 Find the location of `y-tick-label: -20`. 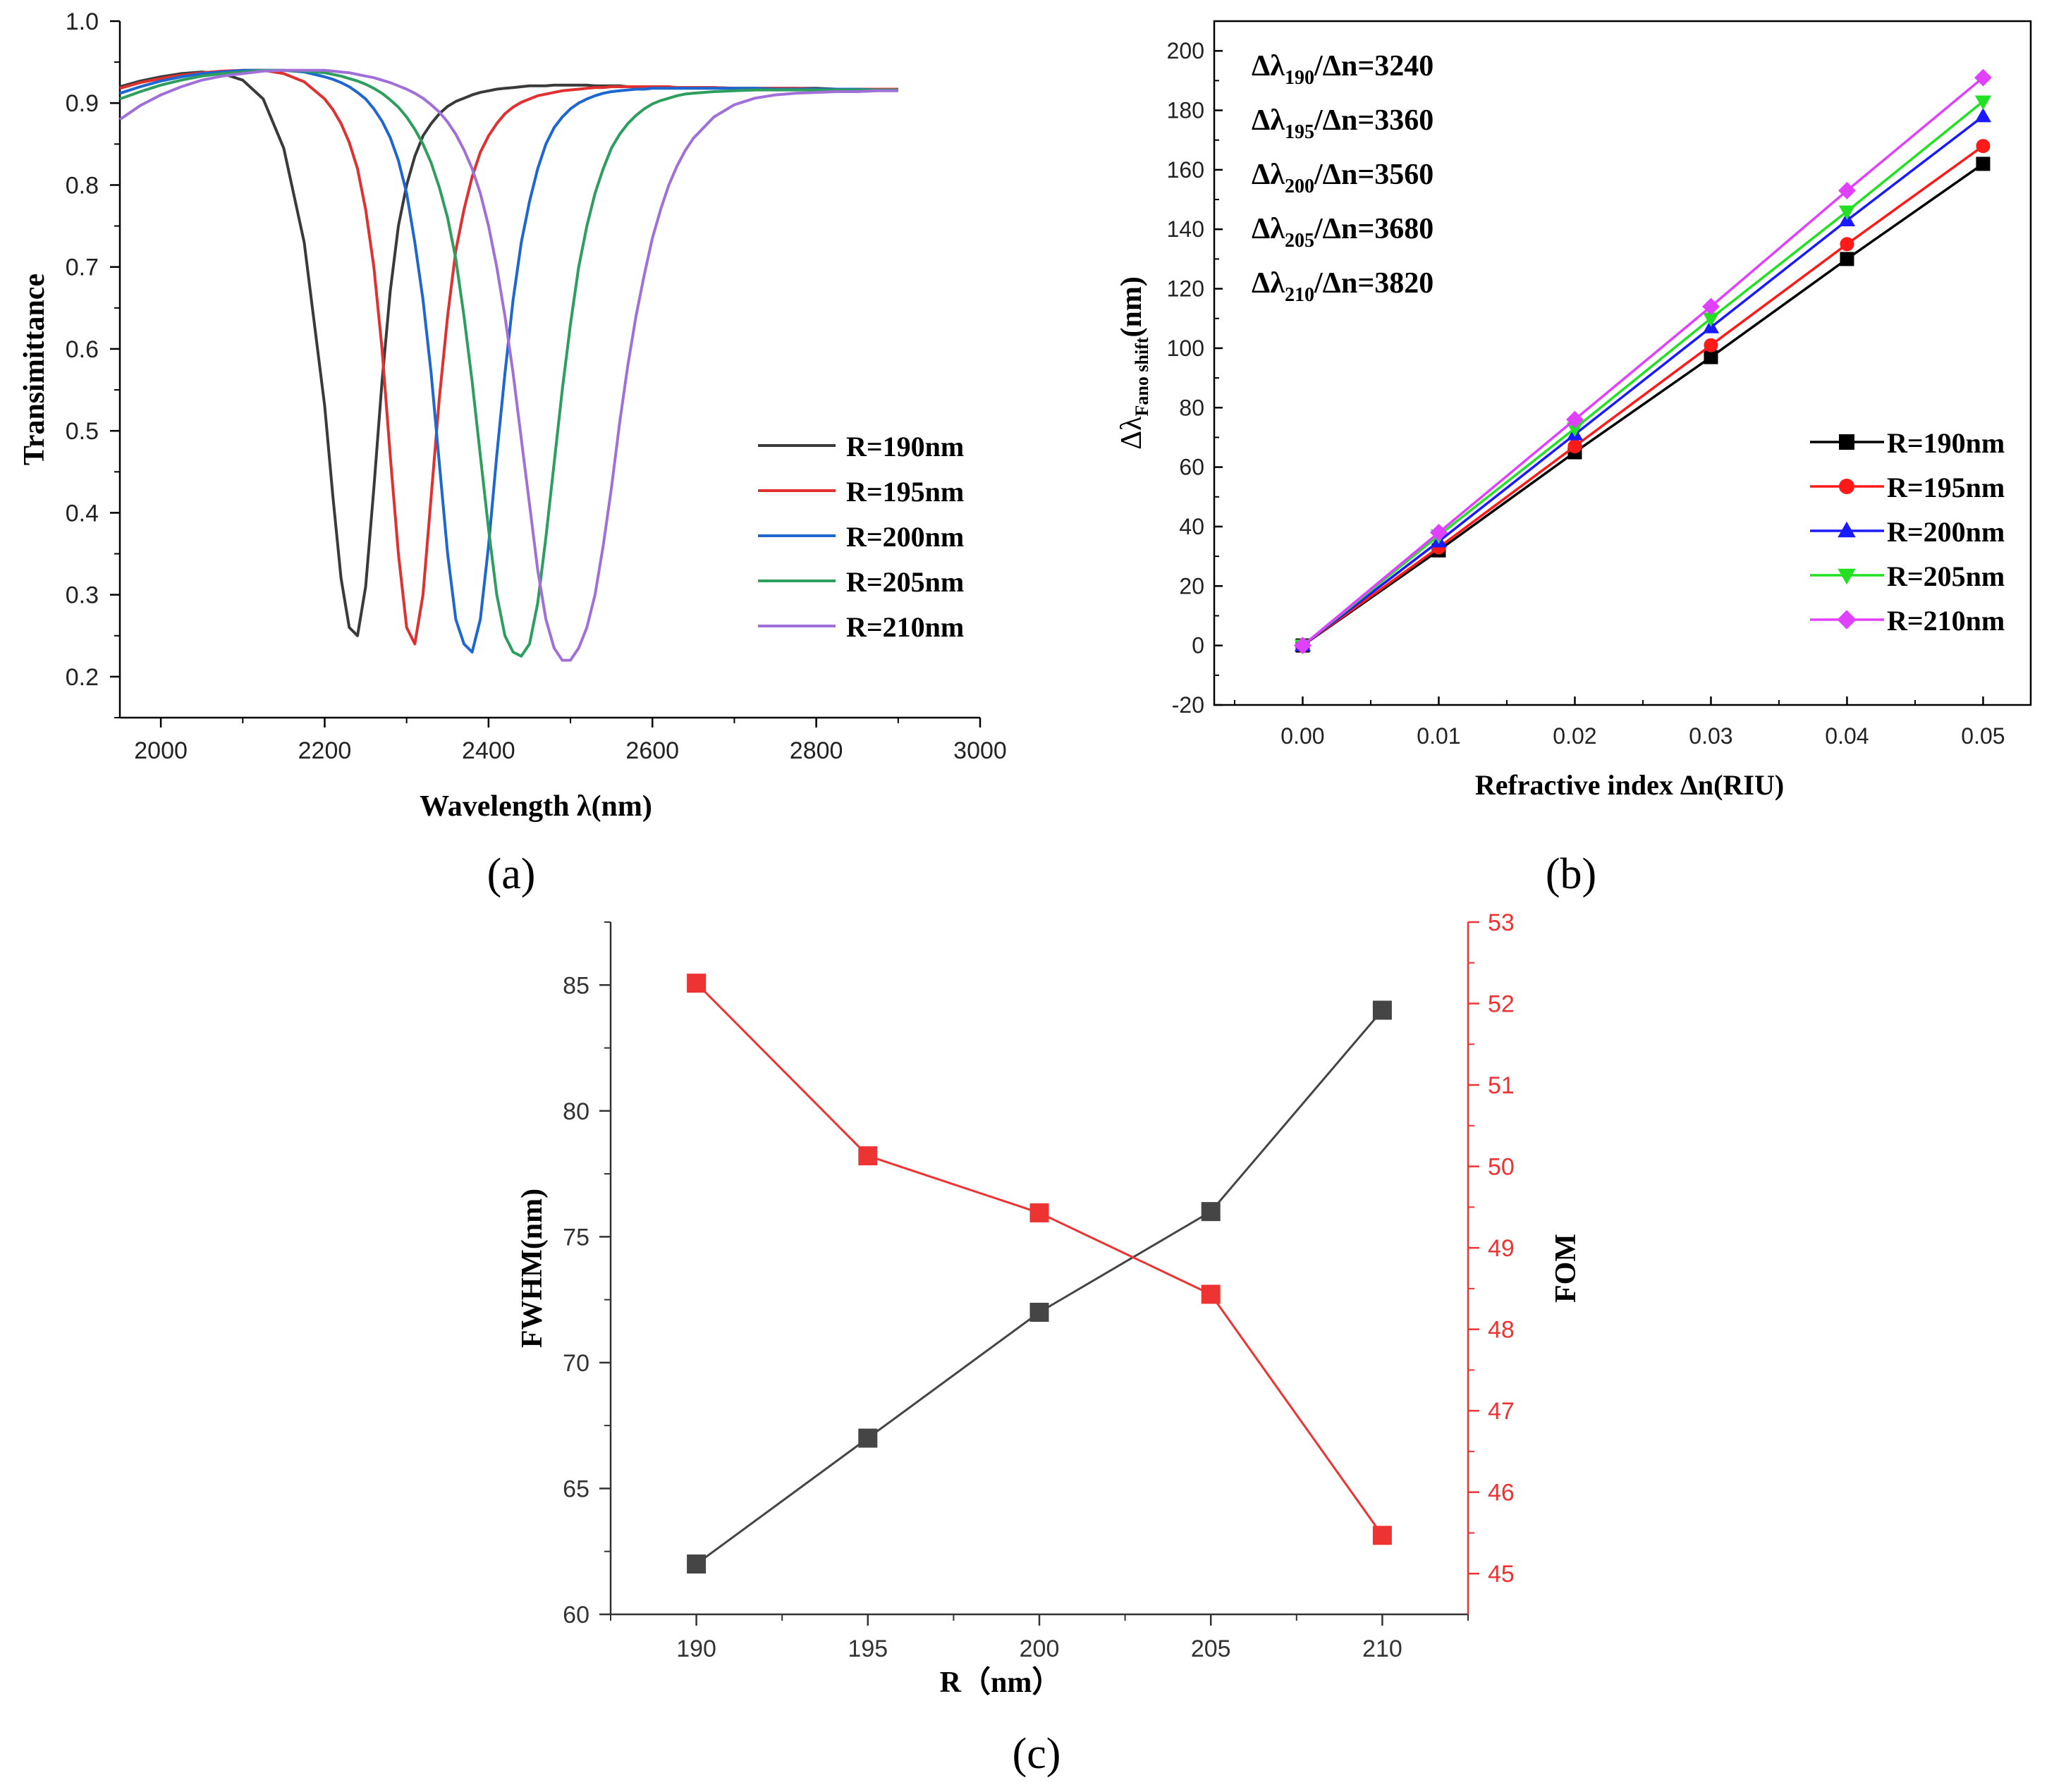

y-tick-label: -20 is located at coordinates (1188, 705).